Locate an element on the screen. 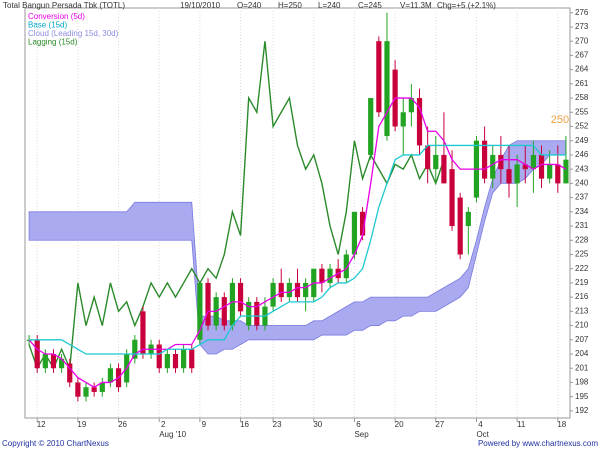  x-tick-label: 11 is located at coordinates (521, 424).